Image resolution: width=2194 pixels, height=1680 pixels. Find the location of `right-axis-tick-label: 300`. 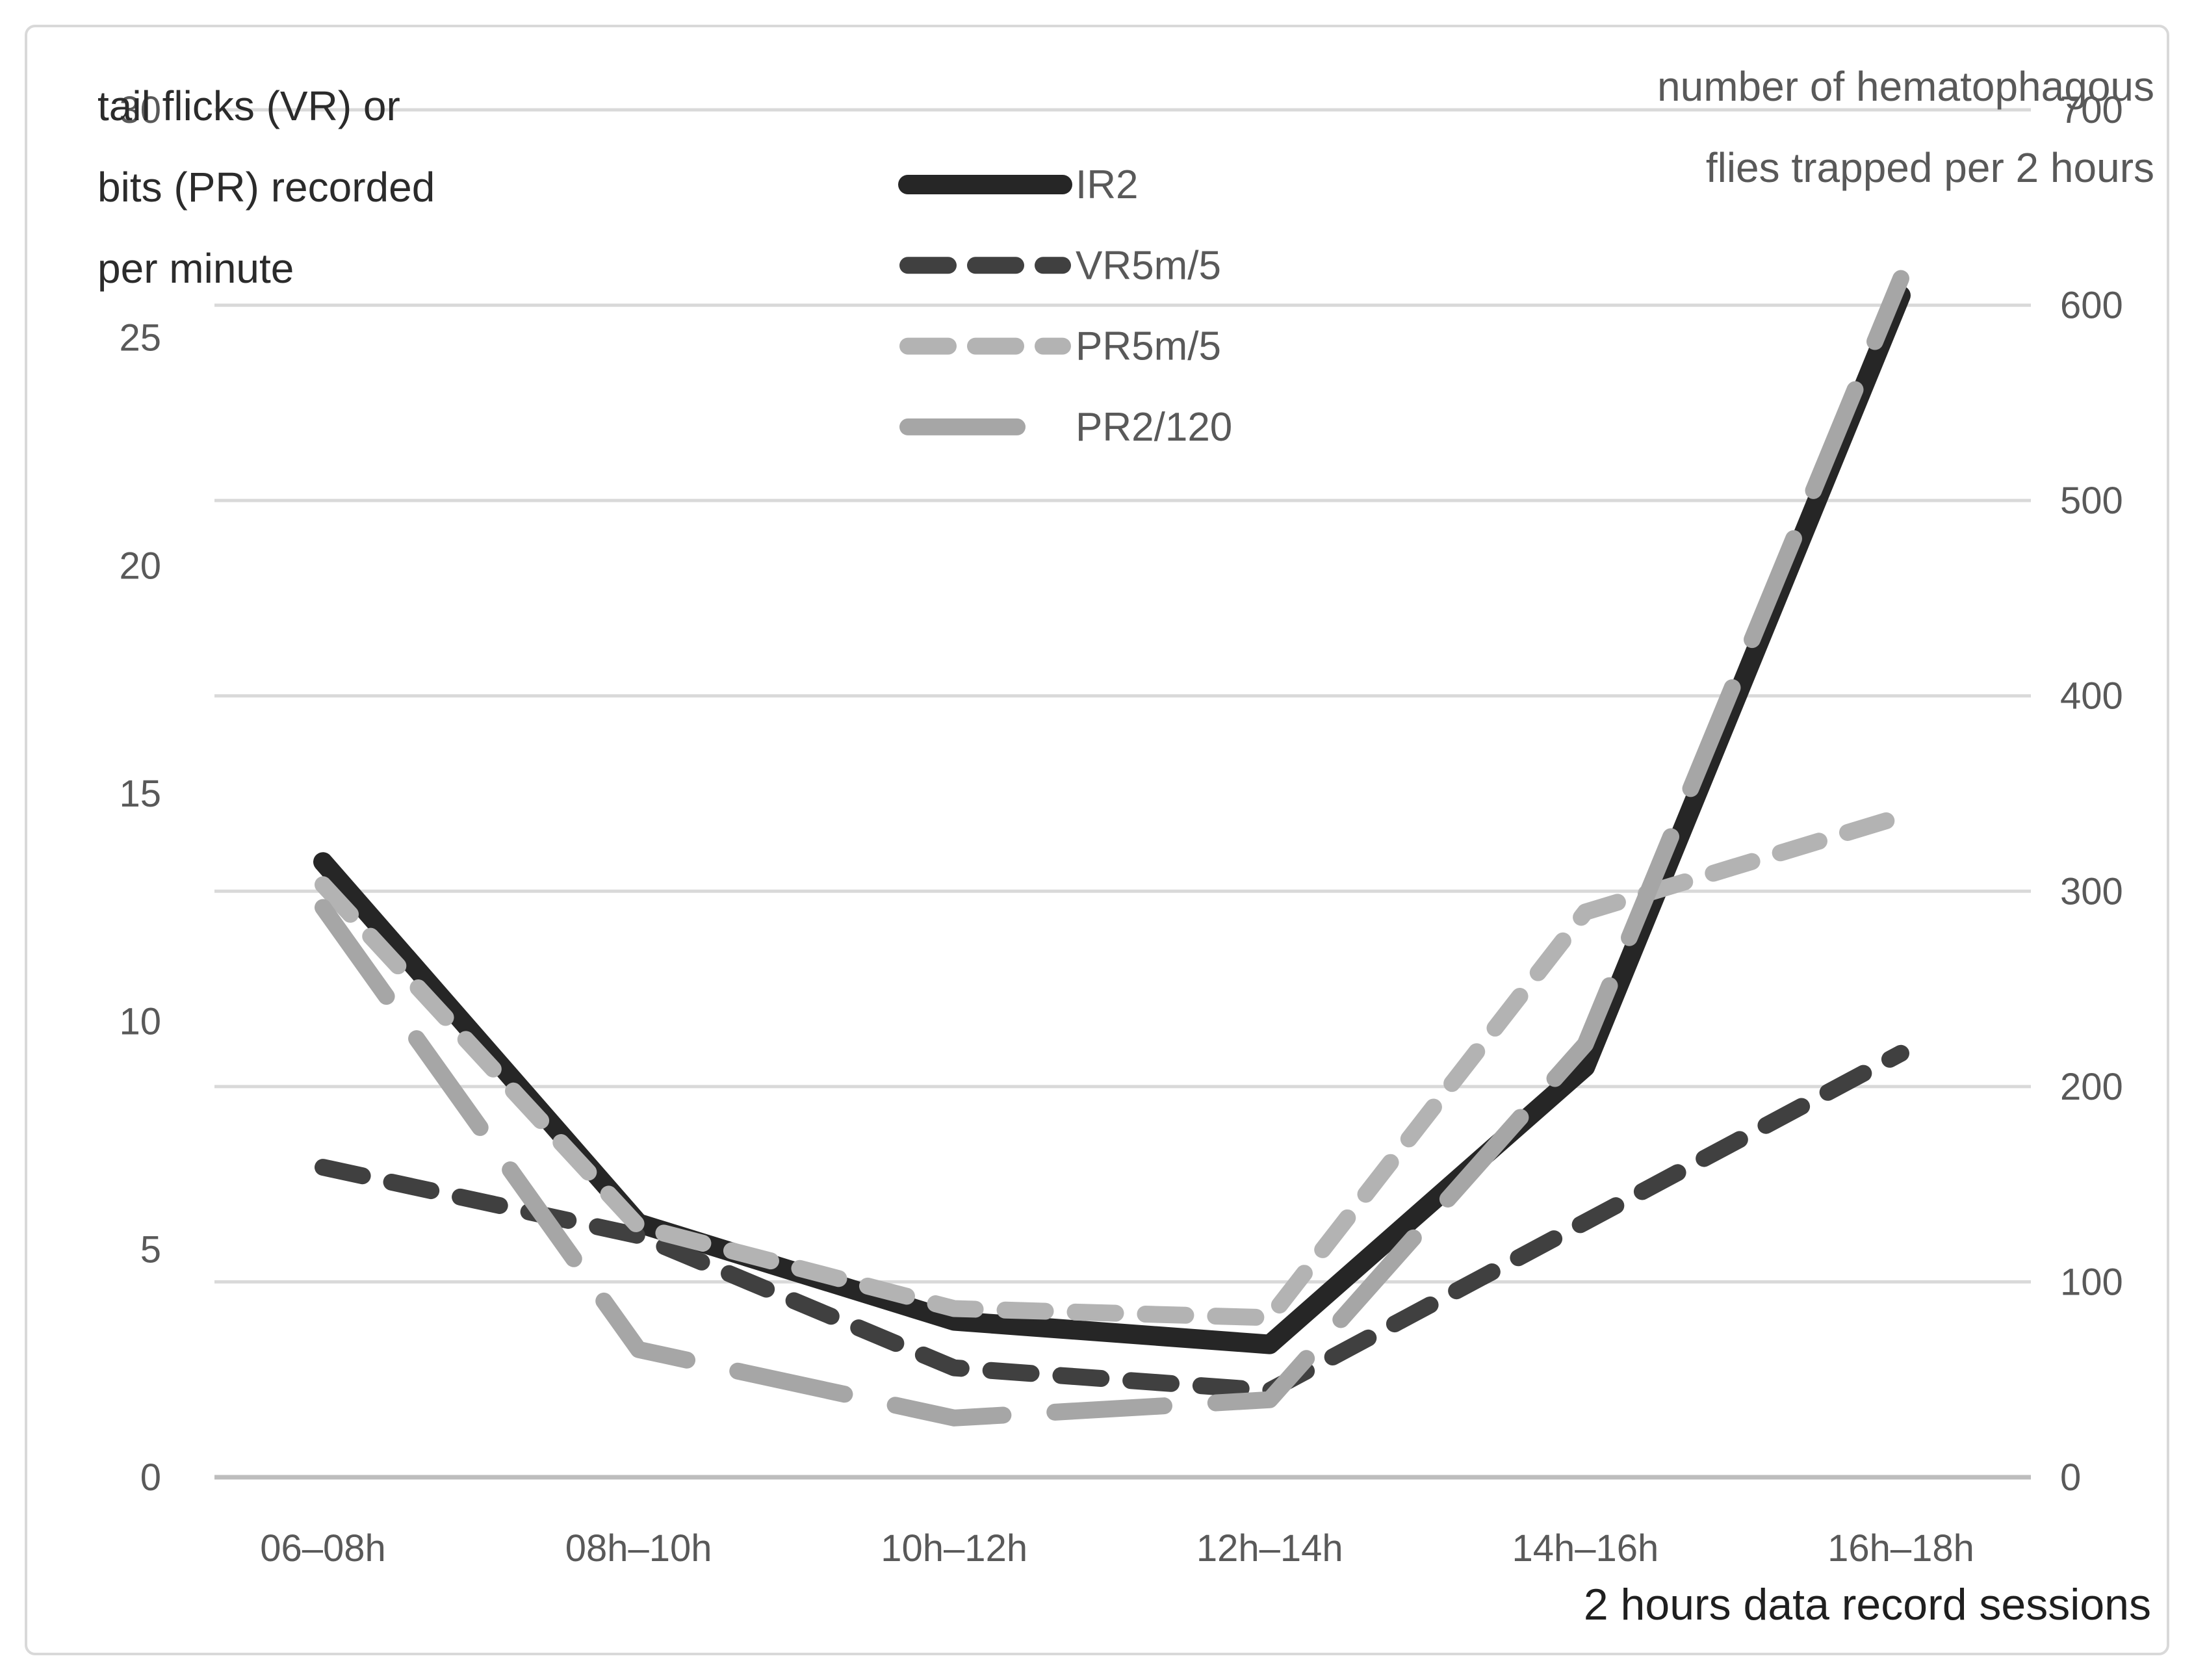

right-axis-tick-label: 300 is located at coordinates (2091, 891).